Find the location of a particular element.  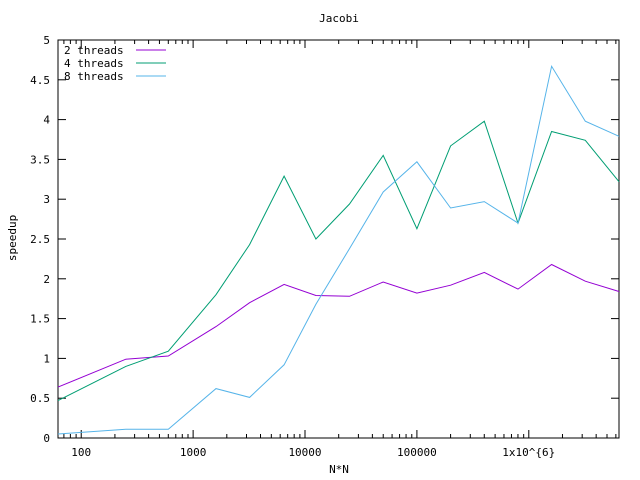

legend-label-2-threads: 2 threads is located at coordinates (94, 50).